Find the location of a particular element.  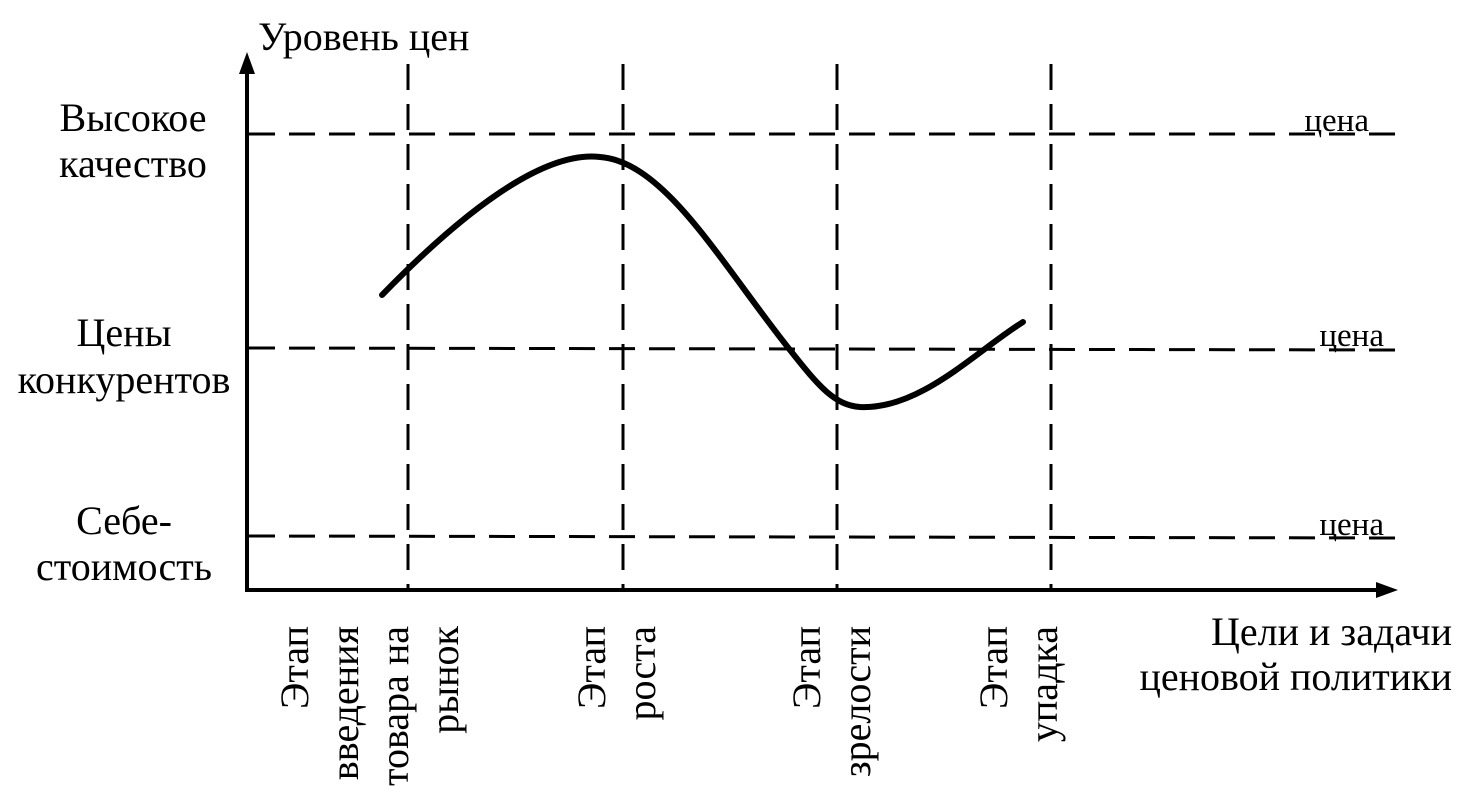

y-axis-title: Уровень цен is located at coordinates (363, 36).